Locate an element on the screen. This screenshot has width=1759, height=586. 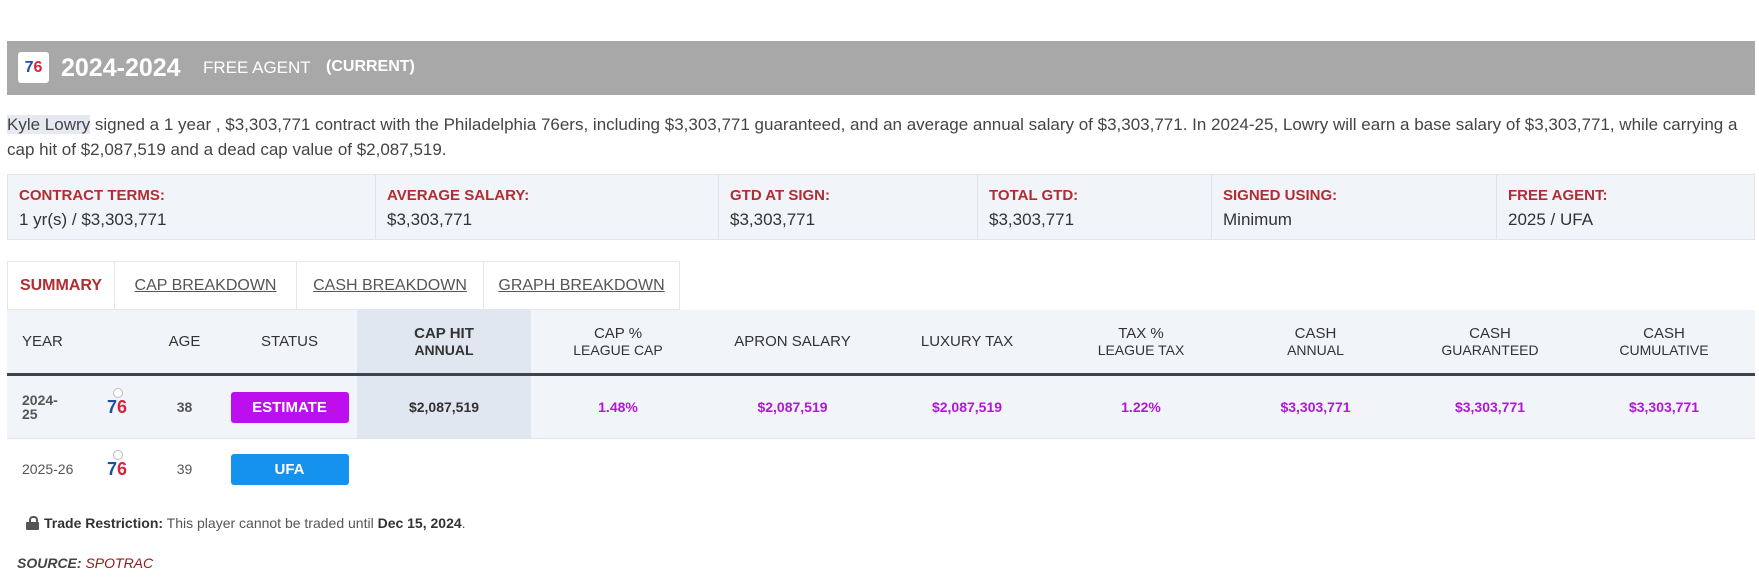
tax-pct-cell: 1.22% is located at coordinates (1141, 407).